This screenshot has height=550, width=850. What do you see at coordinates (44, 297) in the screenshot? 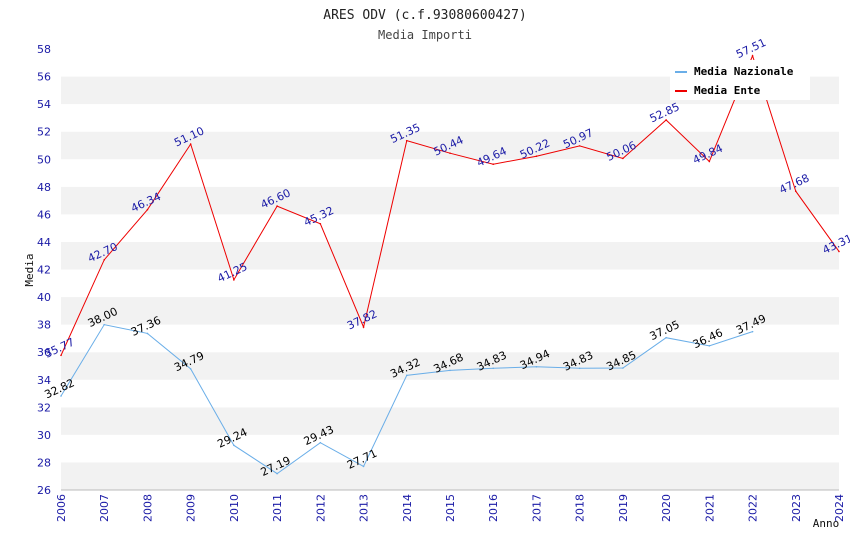
I see `y-tick-label: 40` at bounding box center [44, 297].